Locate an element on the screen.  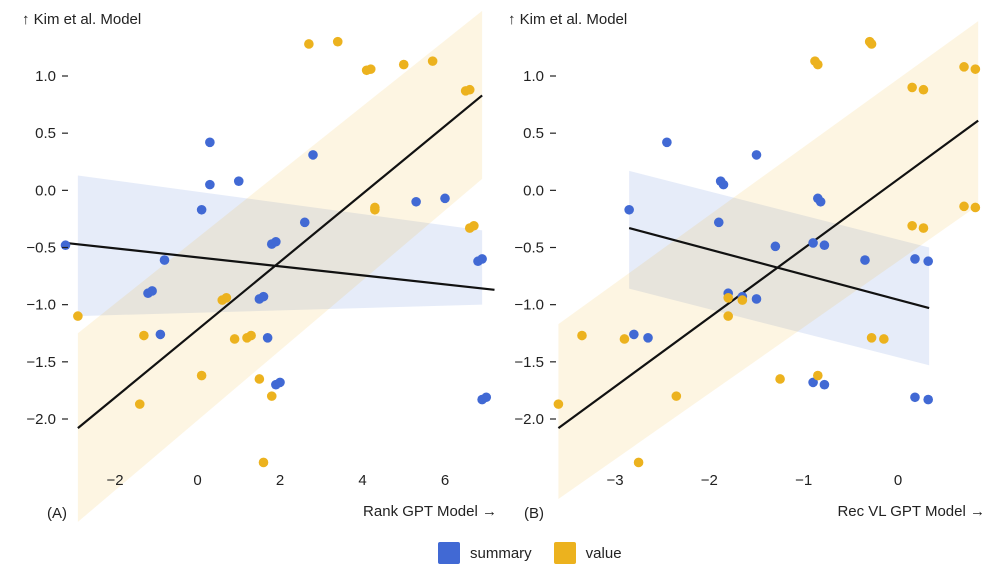
x-axis-label: Rank GPT Model → is located at coordinates (430, 511).